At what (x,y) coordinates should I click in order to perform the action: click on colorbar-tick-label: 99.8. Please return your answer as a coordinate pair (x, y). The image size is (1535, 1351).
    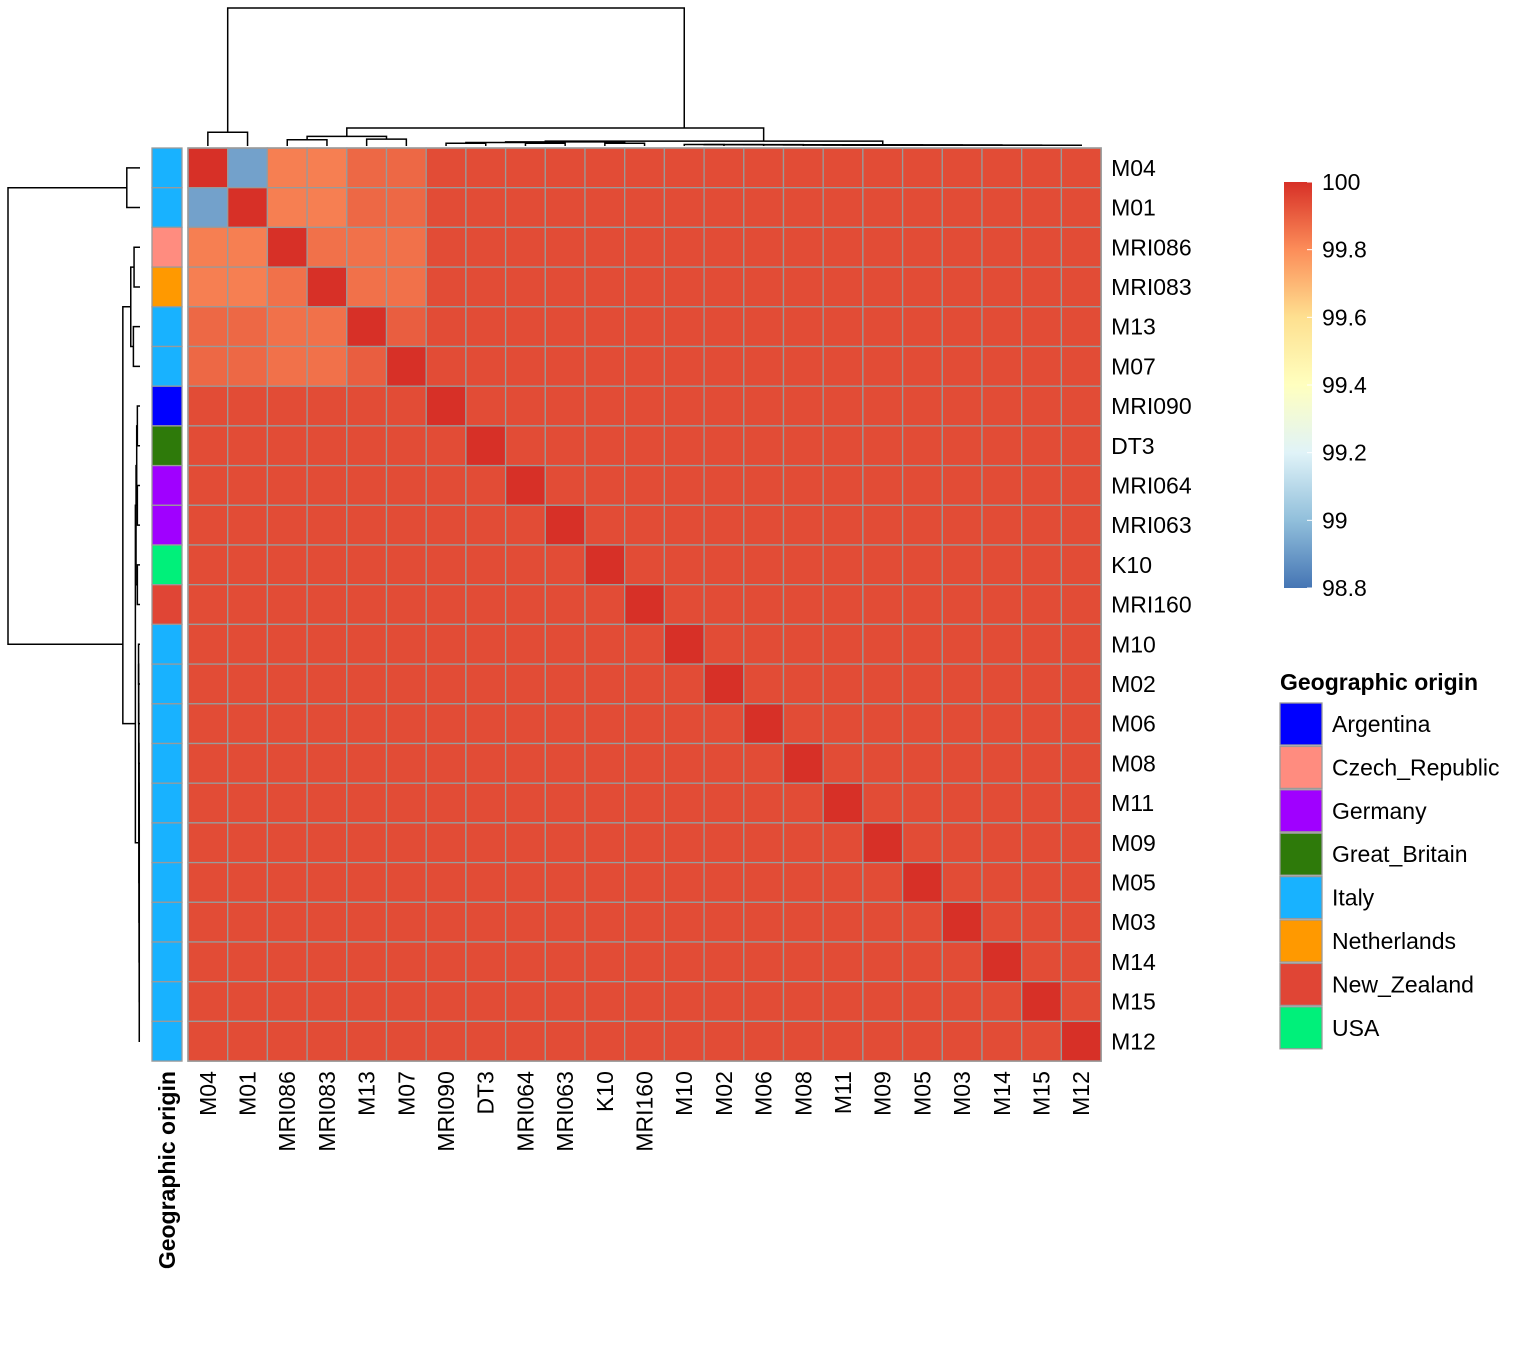
    Looking at the image, I should click on (1344, 250).